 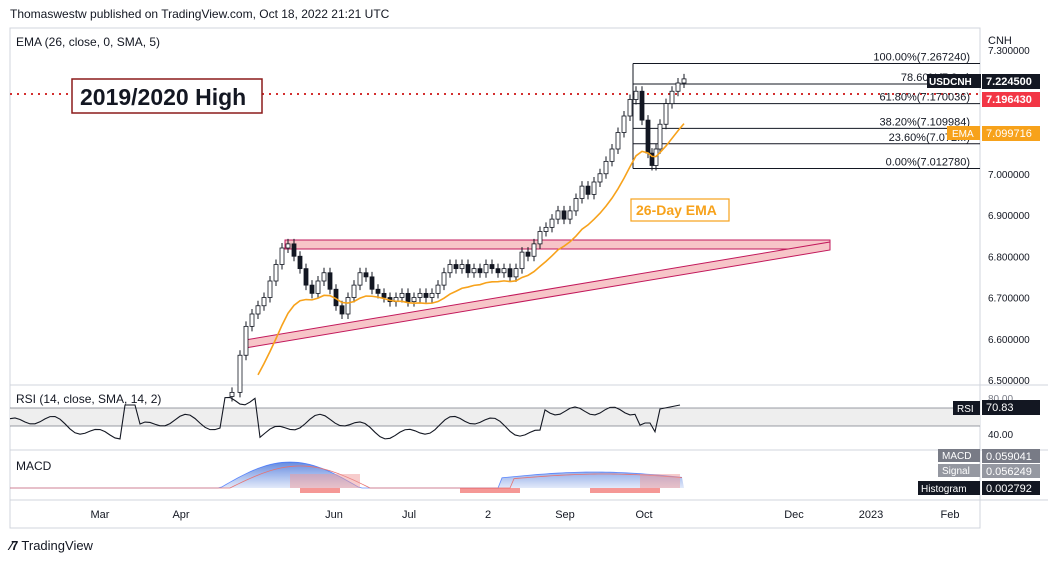 I want to click on signal-tag, so click(x=959, y=470).